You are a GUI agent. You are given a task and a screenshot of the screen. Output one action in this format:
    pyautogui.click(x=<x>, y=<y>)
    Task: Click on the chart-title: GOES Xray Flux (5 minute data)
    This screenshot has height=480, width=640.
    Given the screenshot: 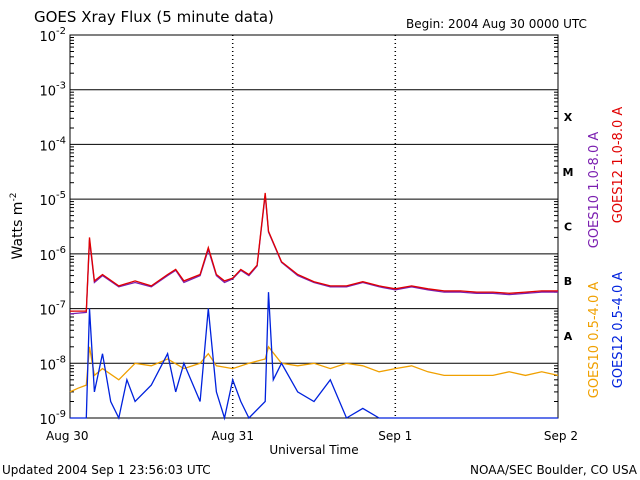 What is the action you would take?
    pyautogui.click(x=154, y=17)
    